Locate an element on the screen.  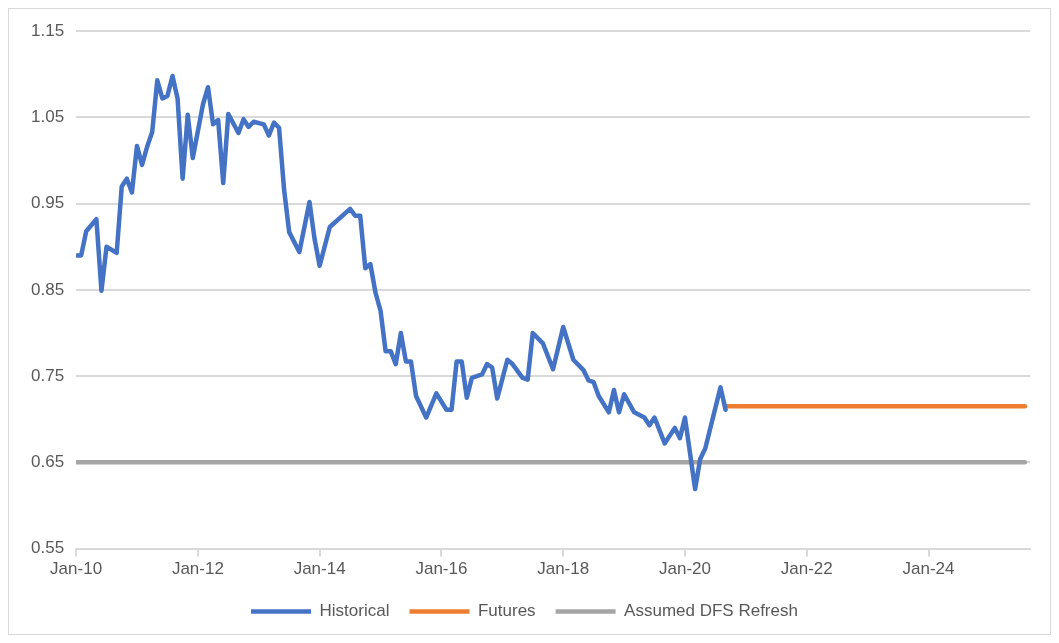
y-tick-label: 0.65 is located at coordinates (47, 462).